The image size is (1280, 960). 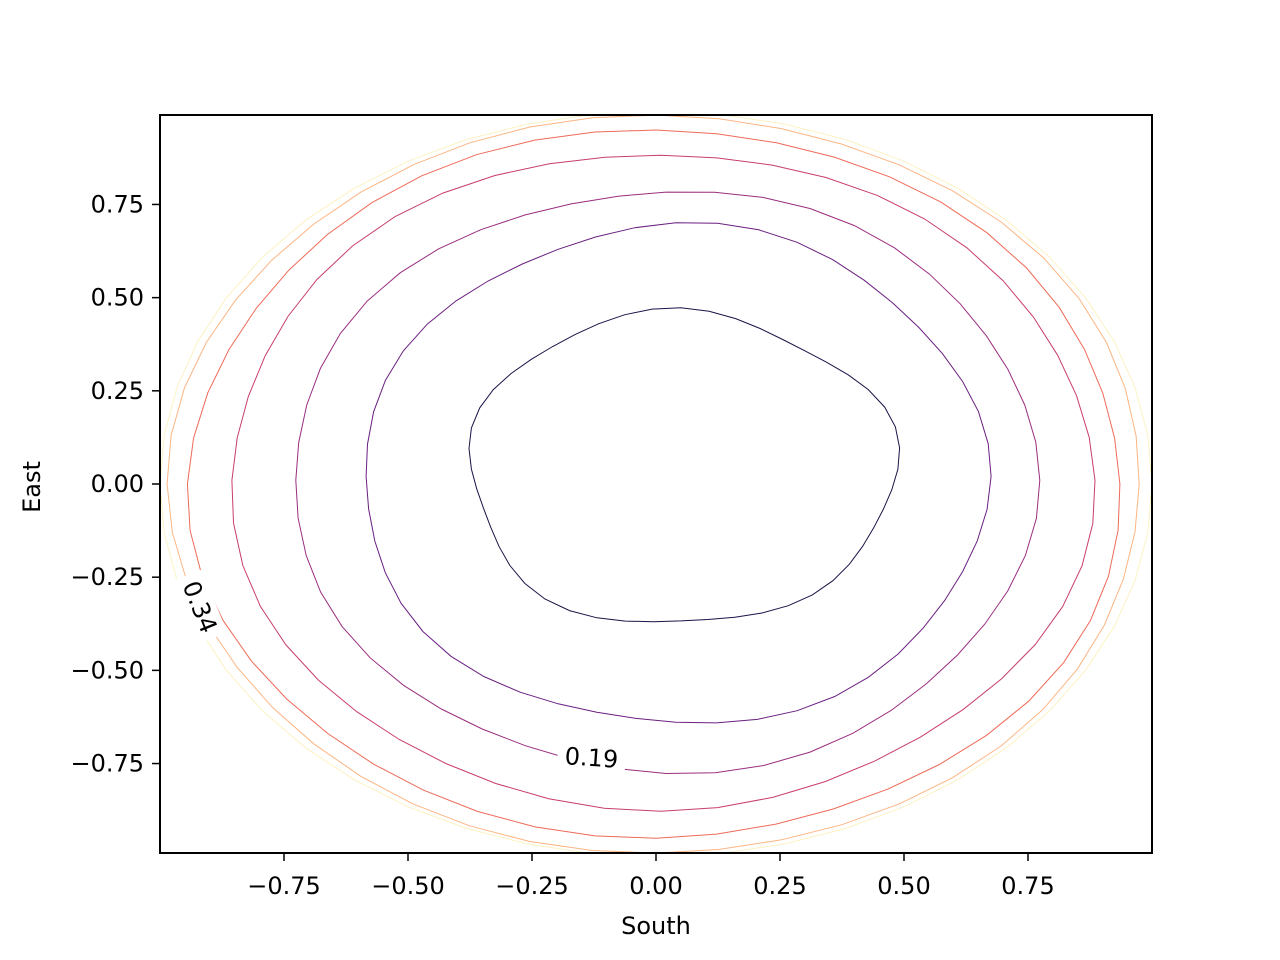 I want to click on contour-level, so click(x=684, y=465).